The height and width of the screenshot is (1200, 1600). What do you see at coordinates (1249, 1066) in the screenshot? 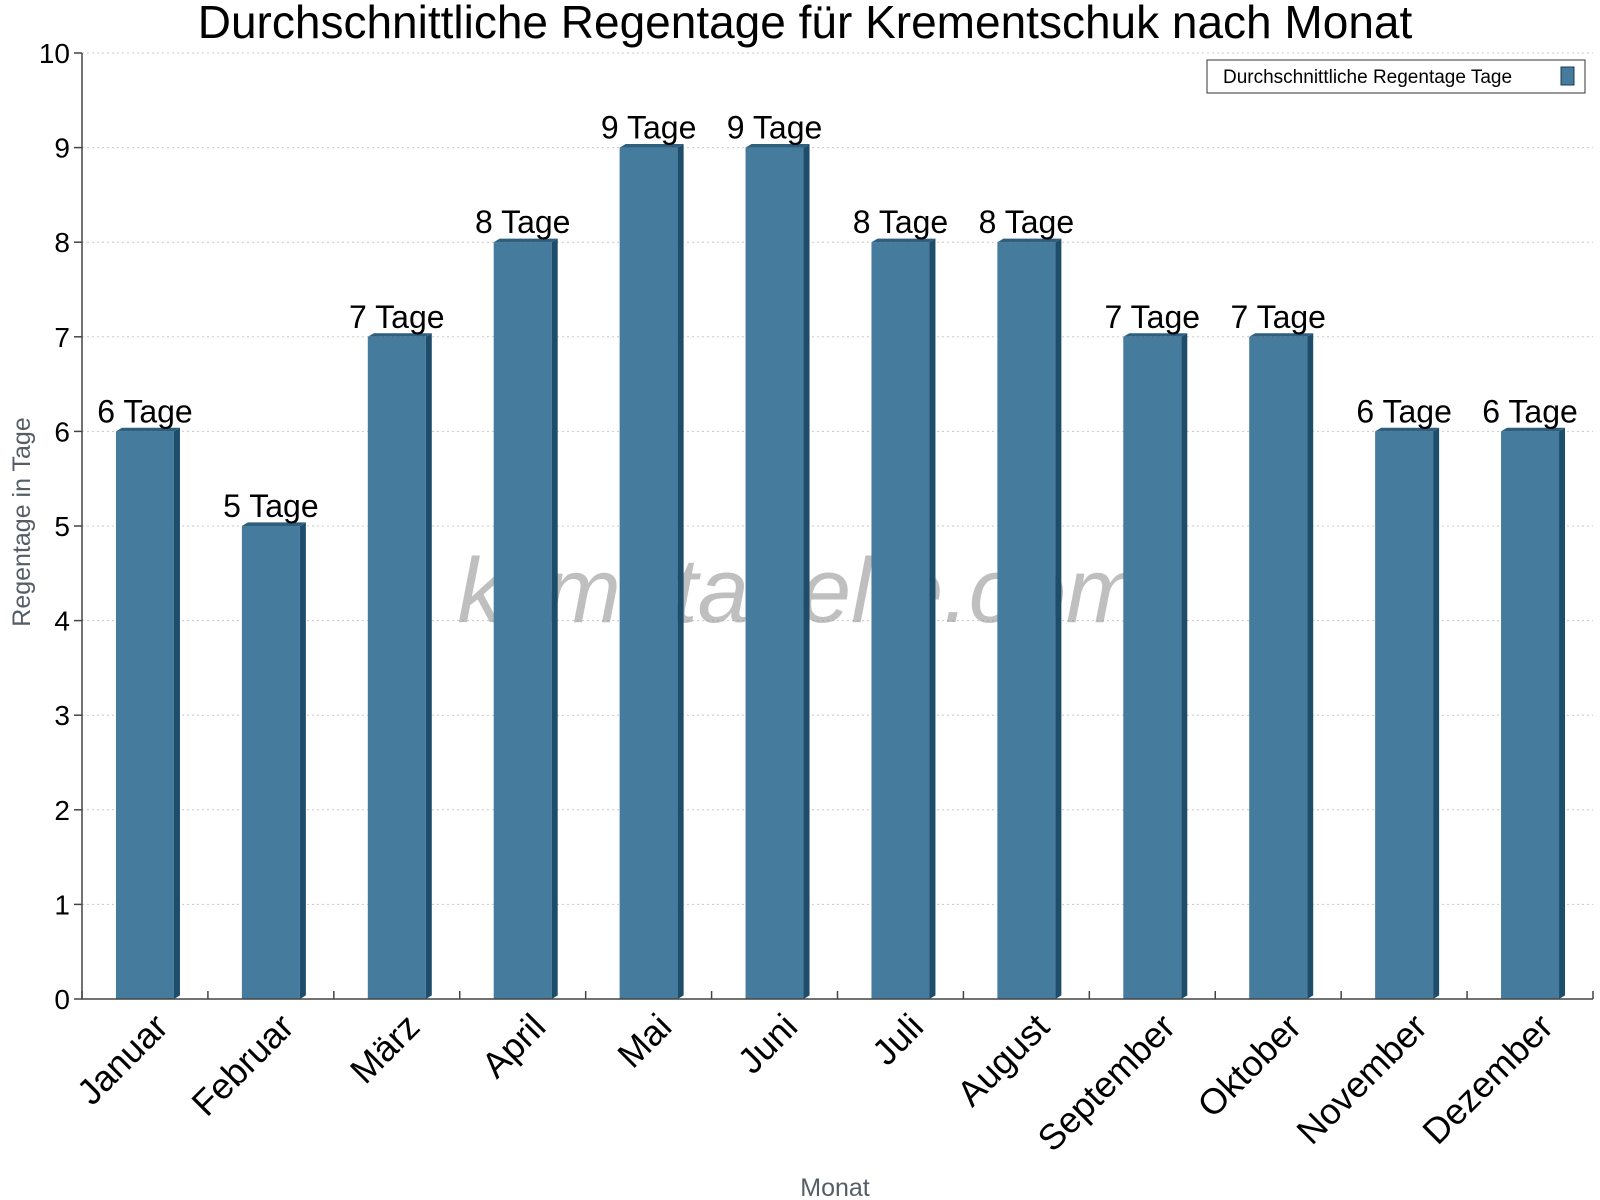
I see `x-tick-label: Oktober` at bounding box center [1249, 1066].